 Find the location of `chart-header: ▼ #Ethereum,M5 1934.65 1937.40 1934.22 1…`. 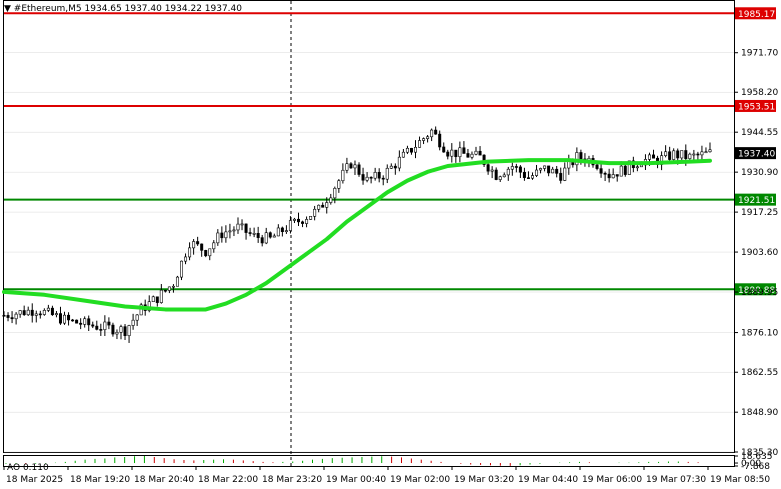

chart-header: ▼ #Ethereum,M5 1934.65 1937.40 1934.22 1… is located at coordinates (123, 9).